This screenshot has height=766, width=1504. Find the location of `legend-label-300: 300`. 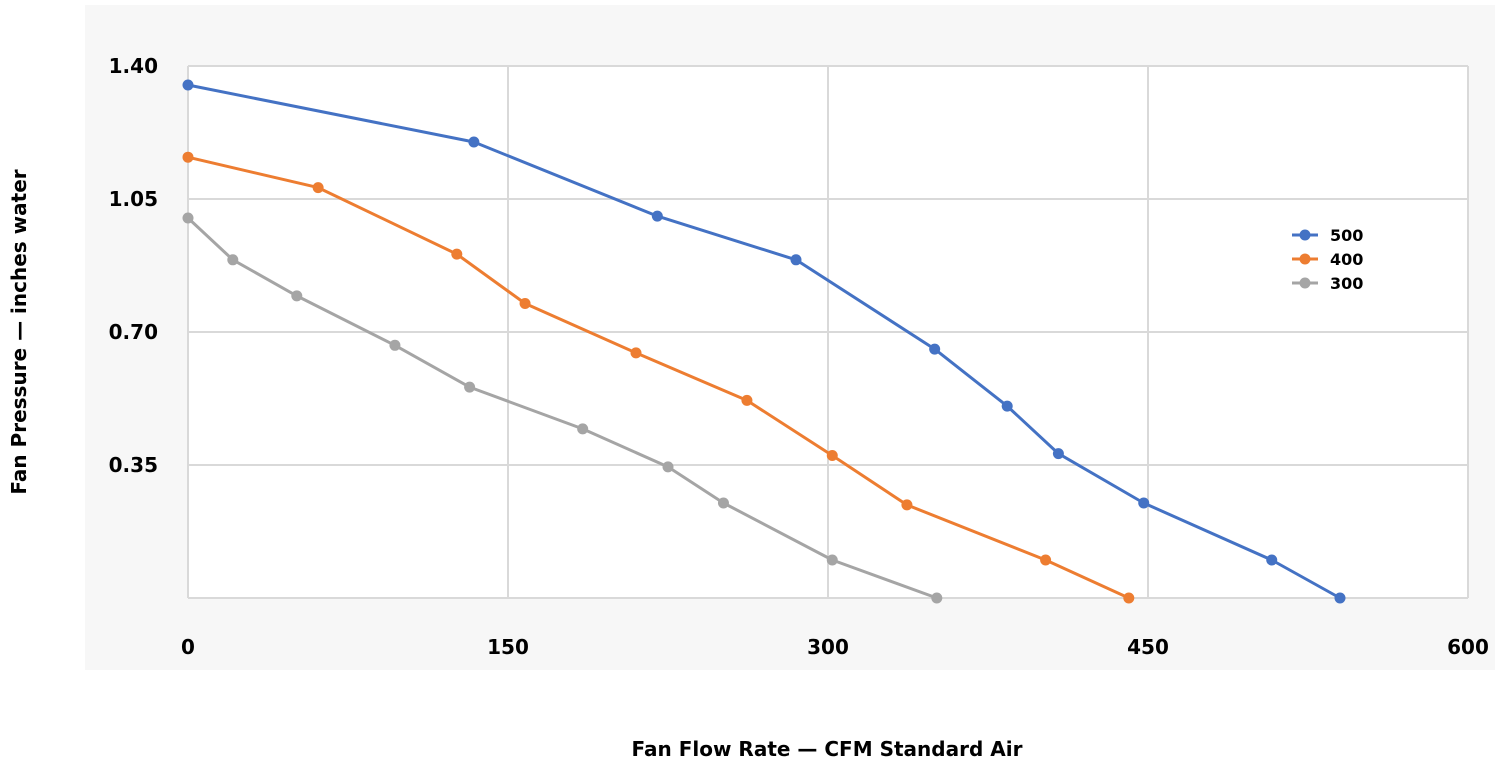

legend-label-300: 300 is located at coordinates (1346, 283).